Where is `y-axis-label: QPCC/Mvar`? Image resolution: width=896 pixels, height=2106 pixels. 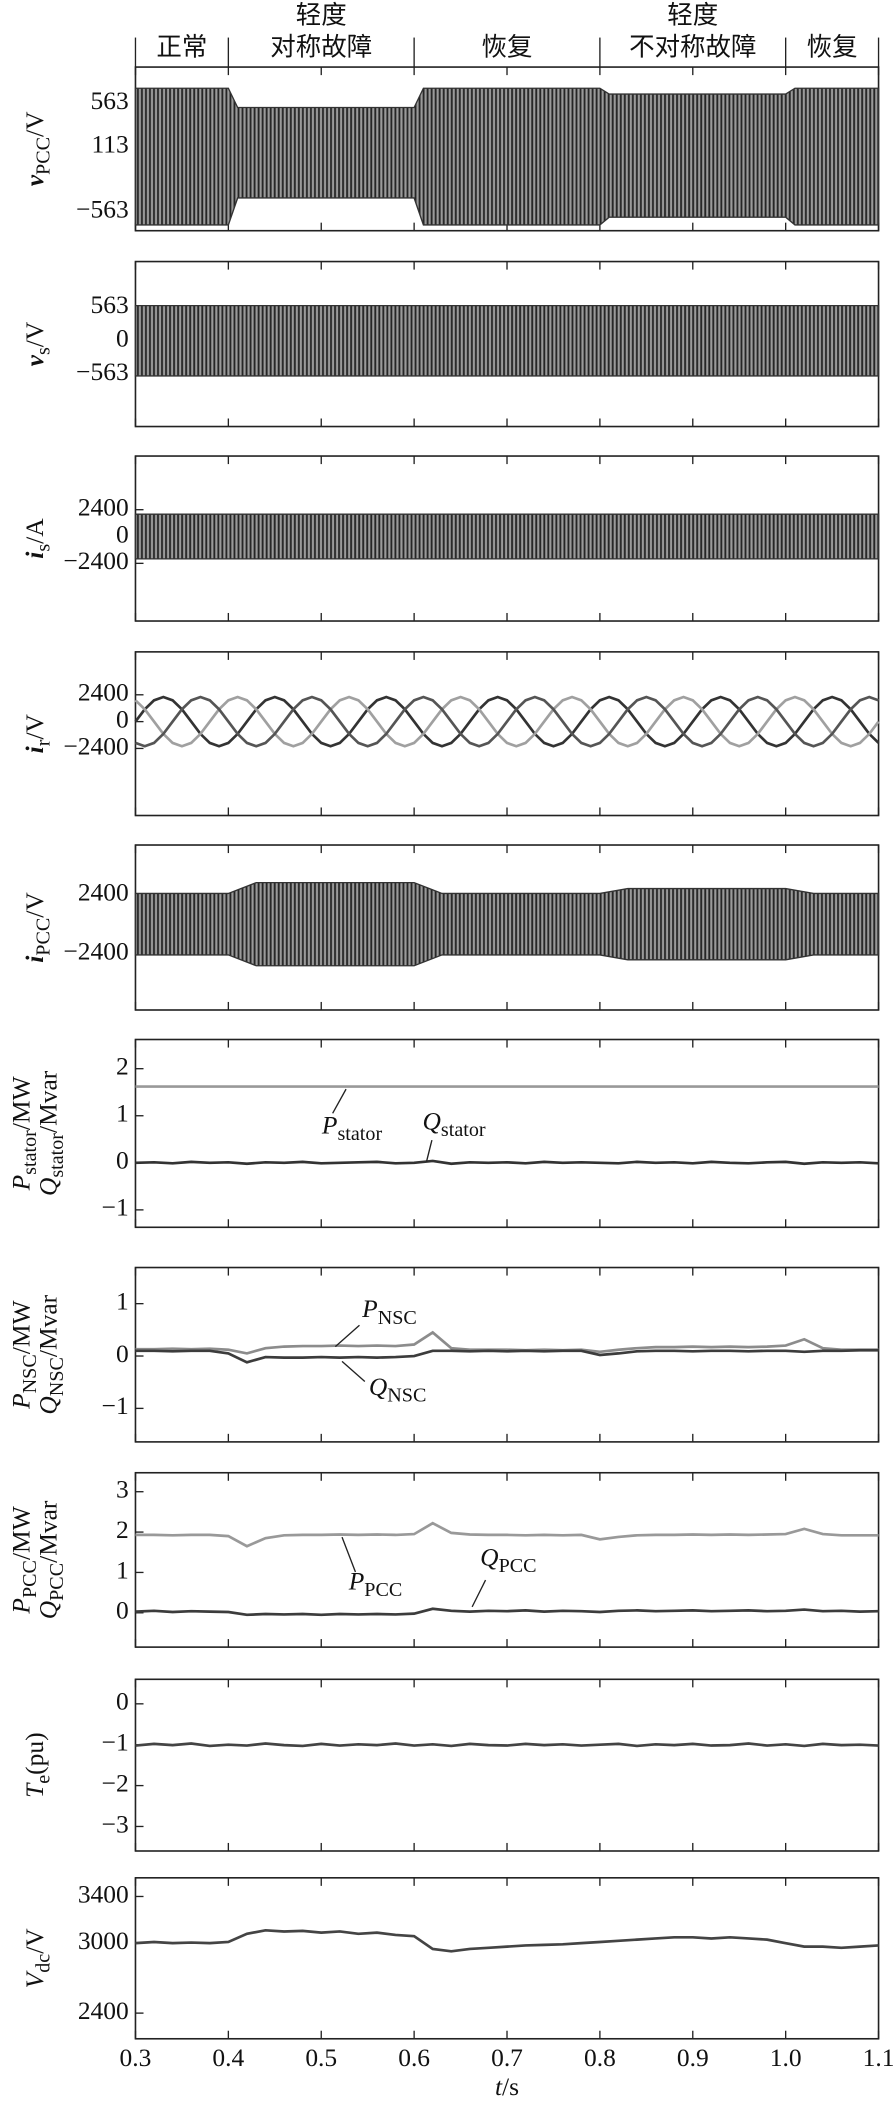
y-axis-label: QPCC/Mvar is located at coordinates (50, 1559).